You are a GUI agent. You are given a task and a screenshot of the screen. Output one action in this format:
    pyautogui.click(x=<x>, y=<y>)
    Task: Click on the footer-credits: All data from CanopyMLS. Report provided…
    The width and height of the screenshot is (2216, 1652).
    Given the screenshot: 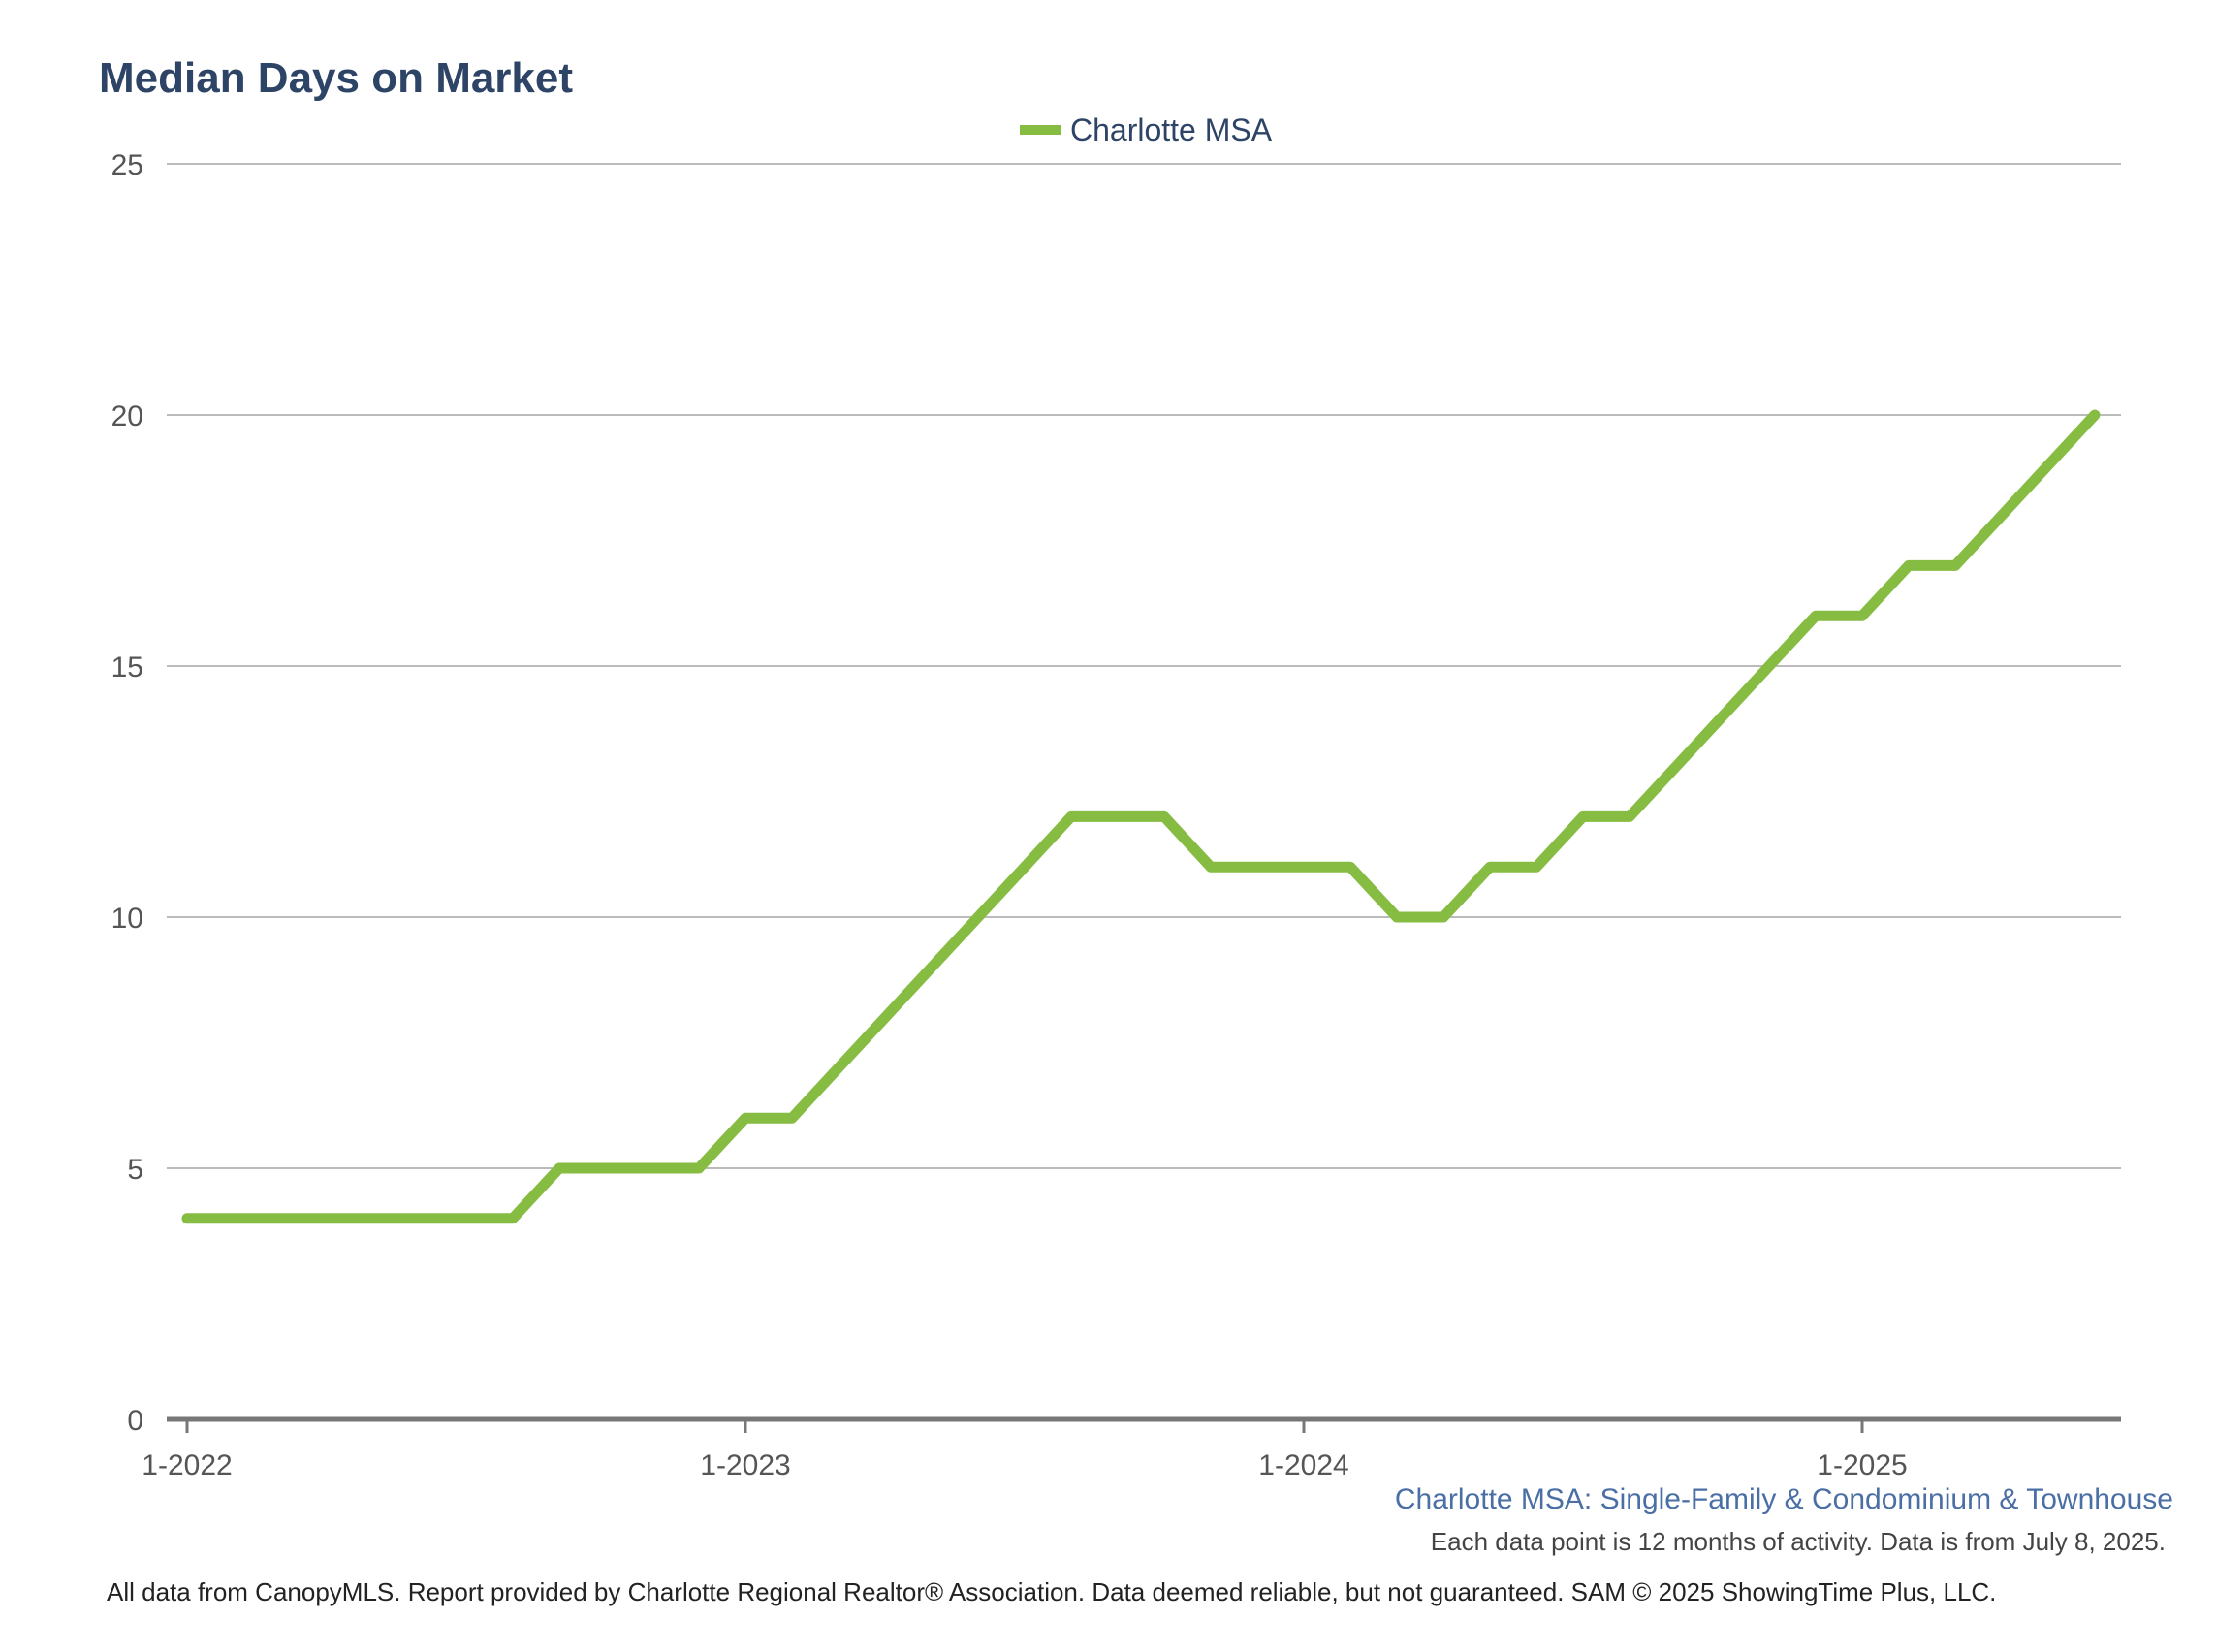 What is the action you would take?
    pyautogui.click(x=1051, y=1591)
    